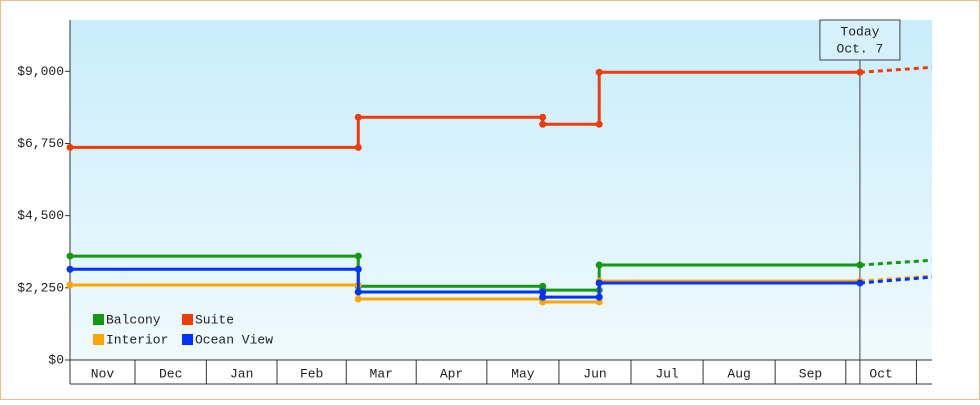 The height and width of the screenshot is (405, 980). I want to click on x-tick-label: May, so click(523, 373).